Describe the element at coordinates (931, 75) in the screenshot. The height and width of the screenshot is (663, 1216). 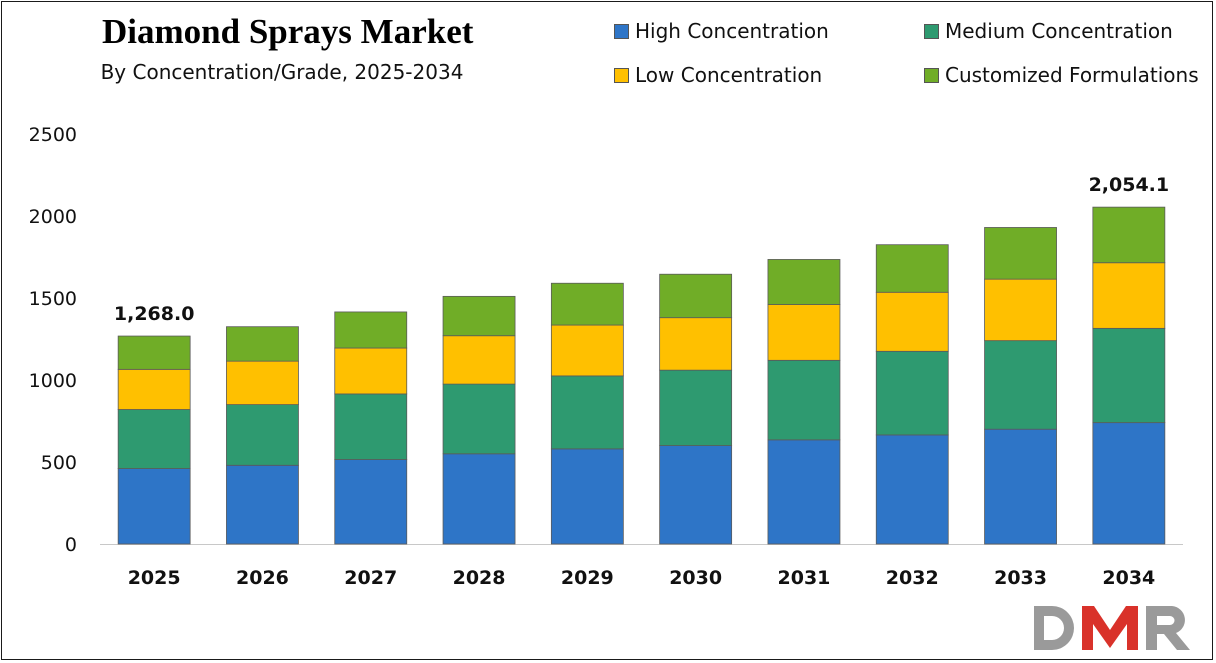
I see `legend-swatch-customized-formulations` at that location.